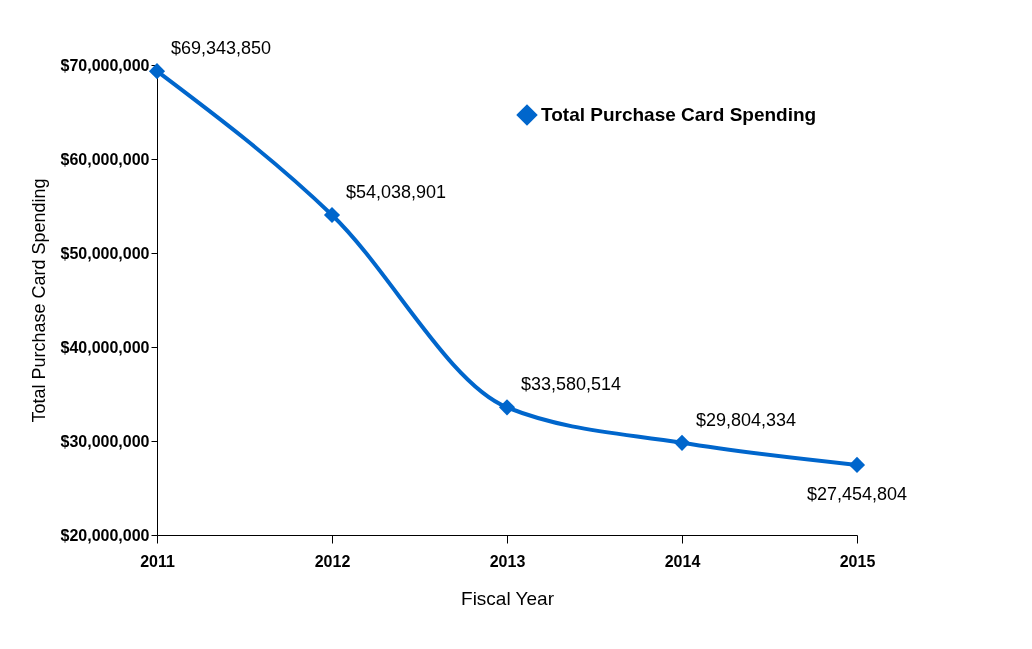  Describe the element at coordinates (157, 561) in the screenshot. I see `x-tick-label: 2011` at that location.